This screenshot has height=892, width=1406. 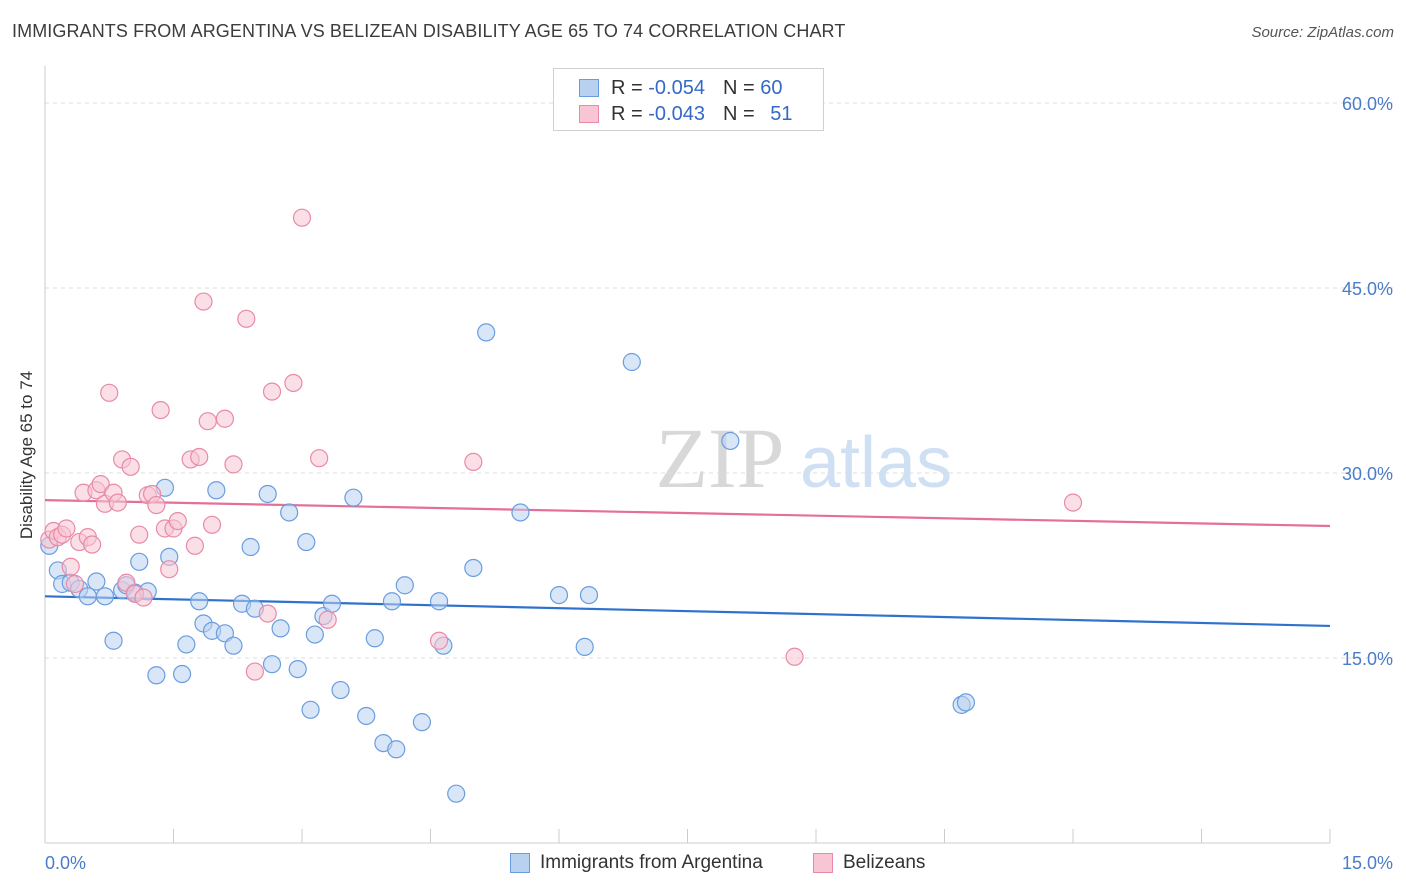 I want to click on legend-n-value: 60, so click(x=771, y=87).